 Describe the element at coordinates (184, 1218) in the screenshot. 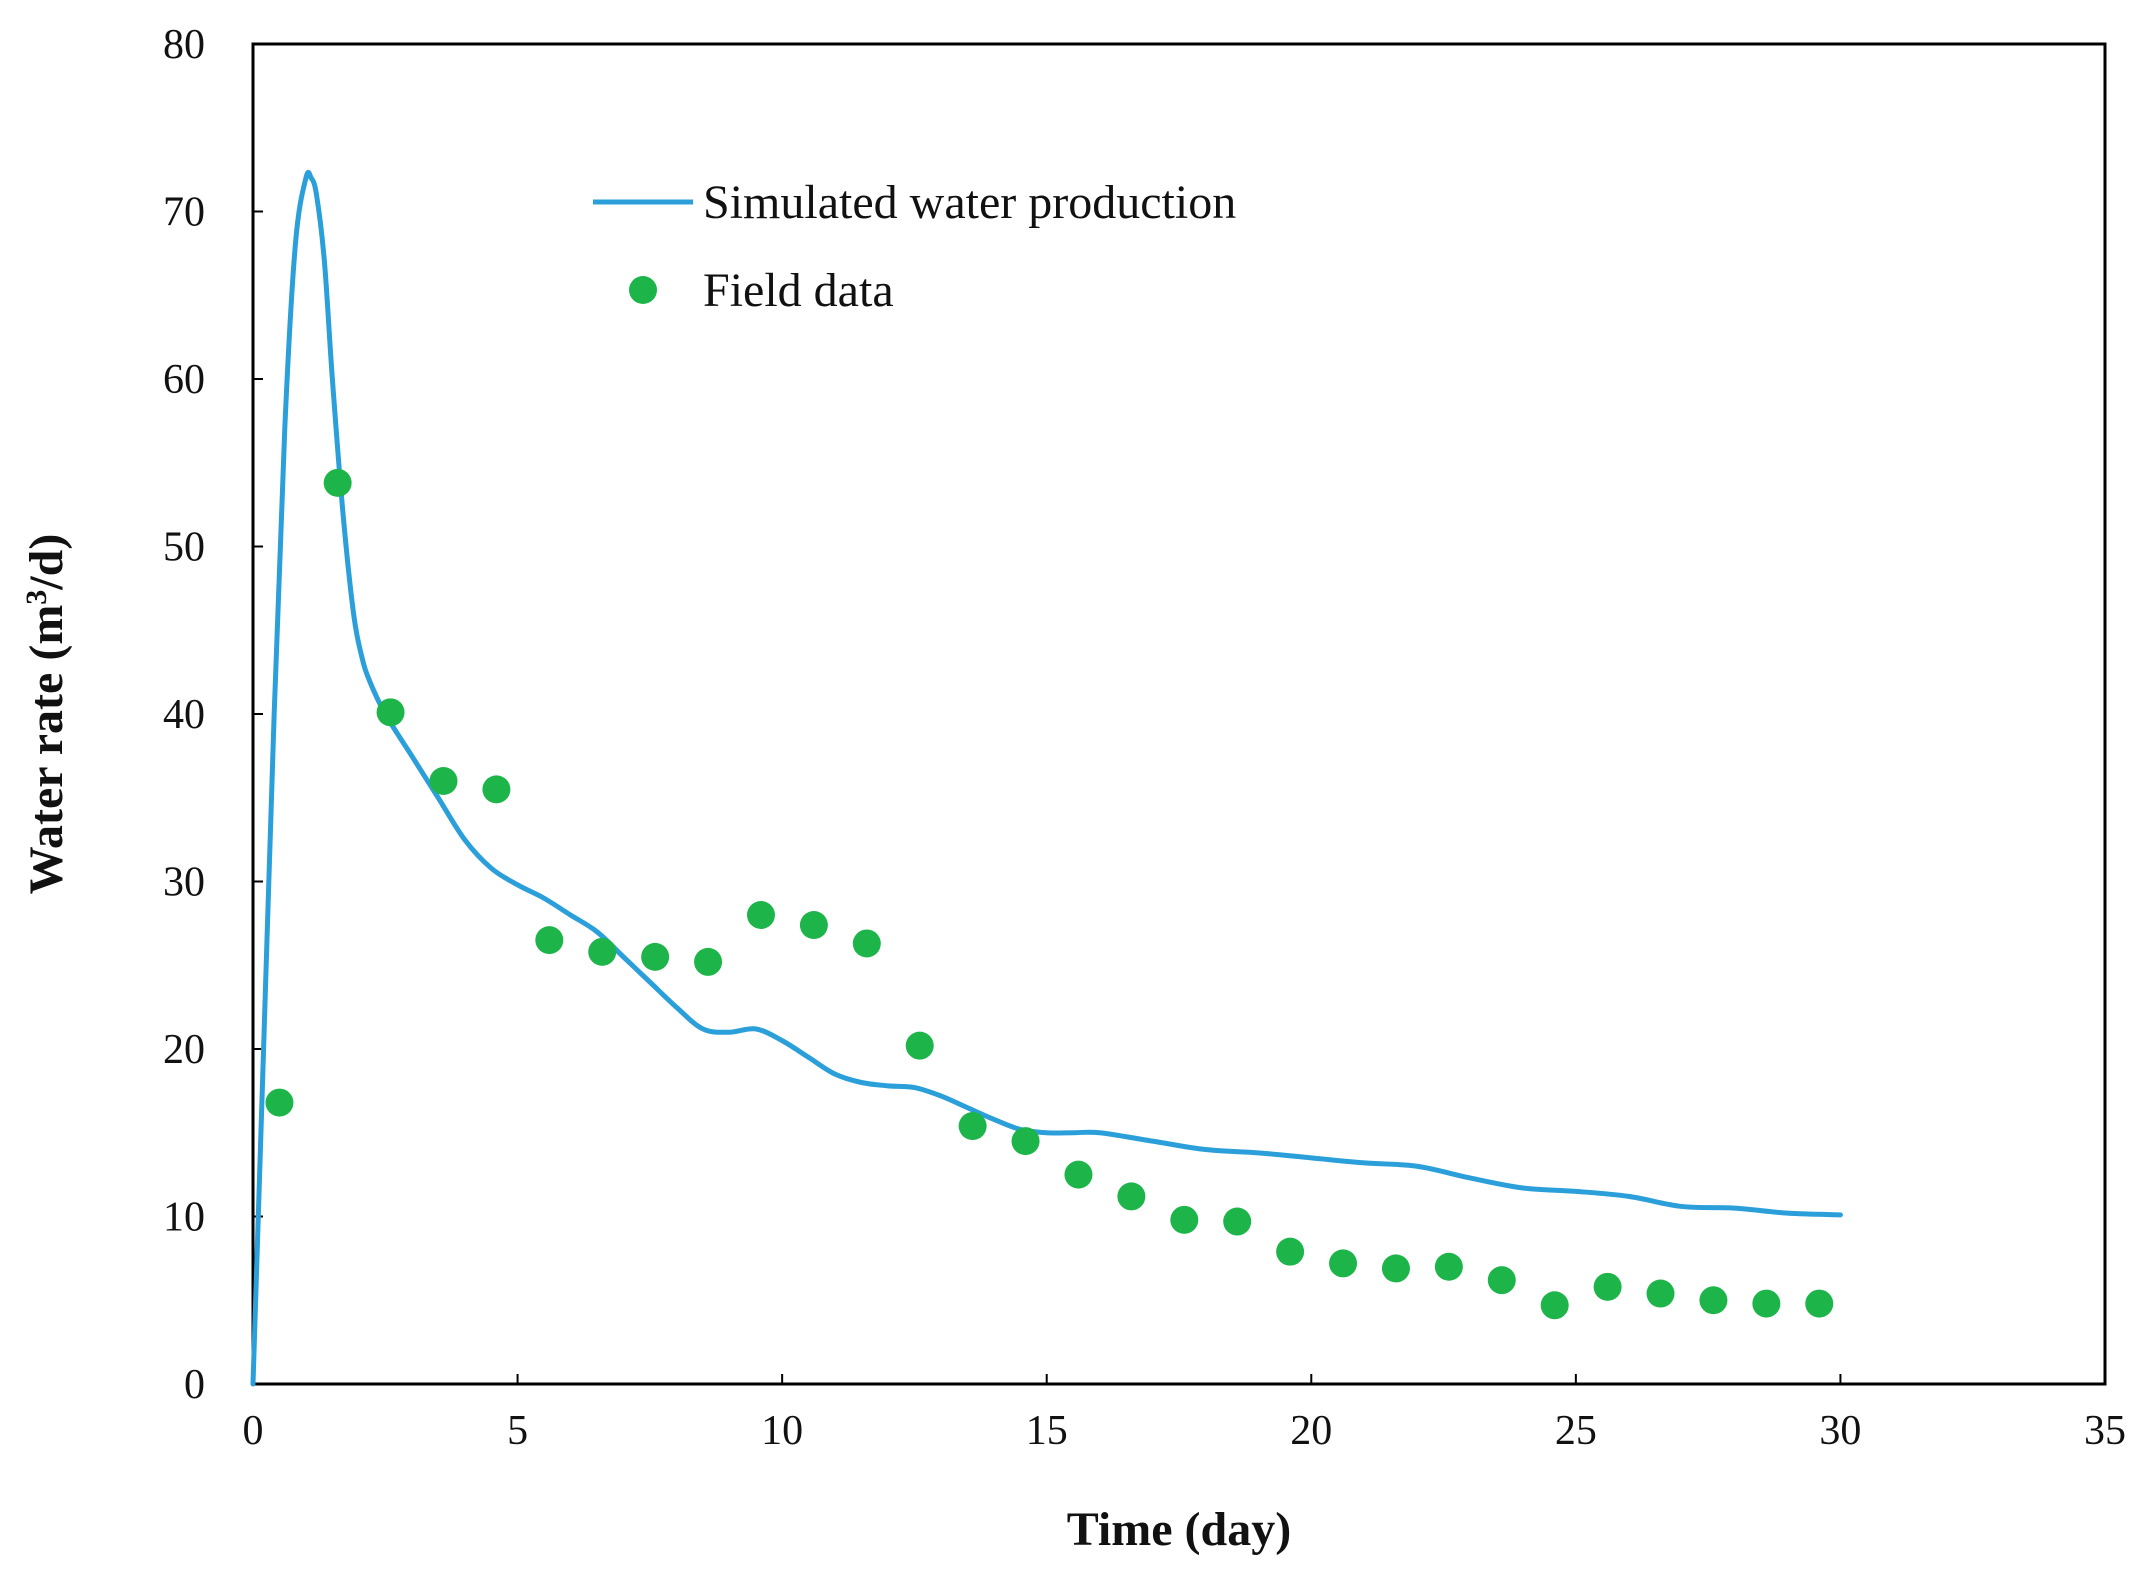

I see `y-tick-label: 10` at that location.